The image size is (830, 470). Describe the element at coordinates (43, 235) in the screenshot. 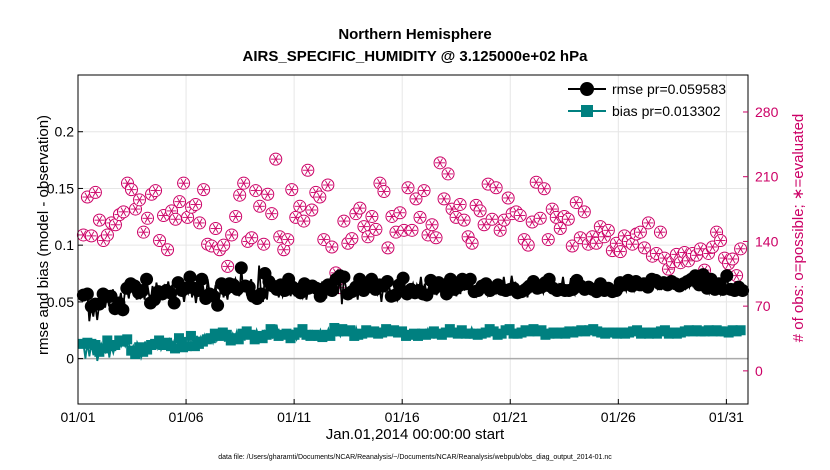

I see `y-axis-label: rmse and bias (model - observation)` at that location.